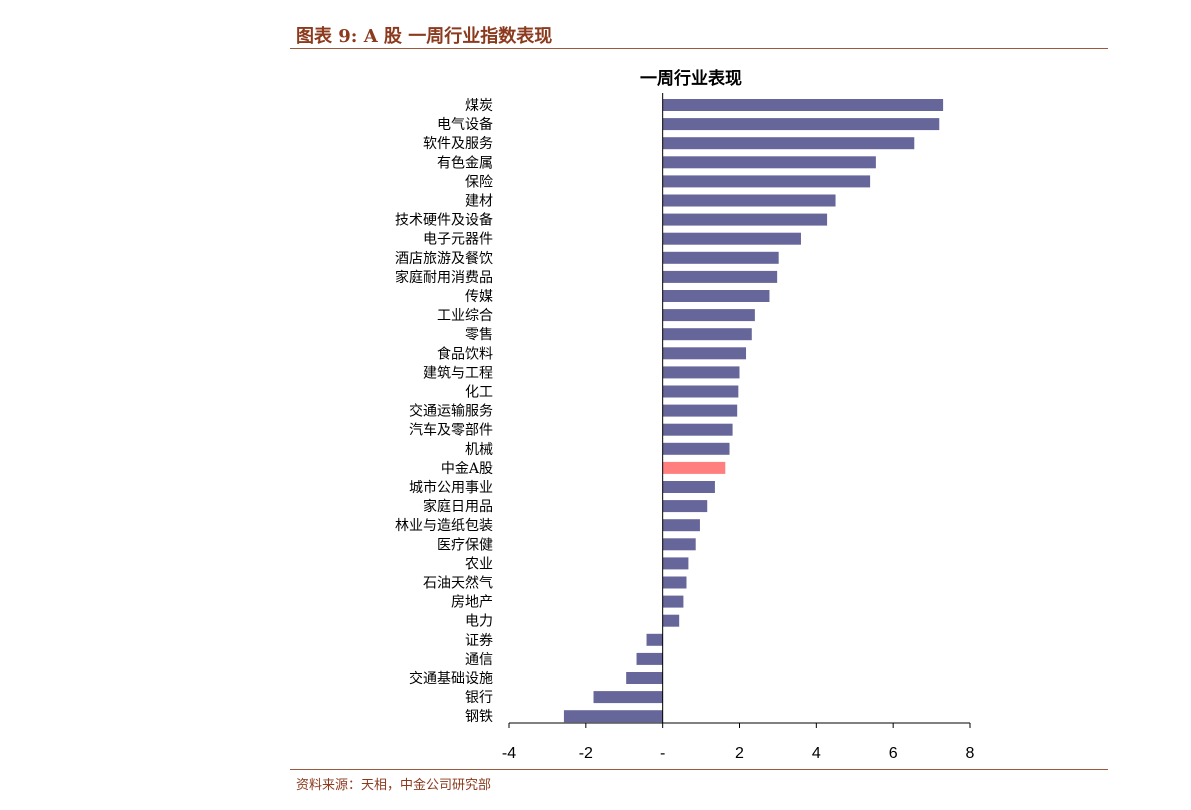 The height and width of the screenshot is (810, 1191). What do you see at coordinates (509, 753) in the screenshot?
I see `x-tick-label: -4` at bounding box center [509, 753].